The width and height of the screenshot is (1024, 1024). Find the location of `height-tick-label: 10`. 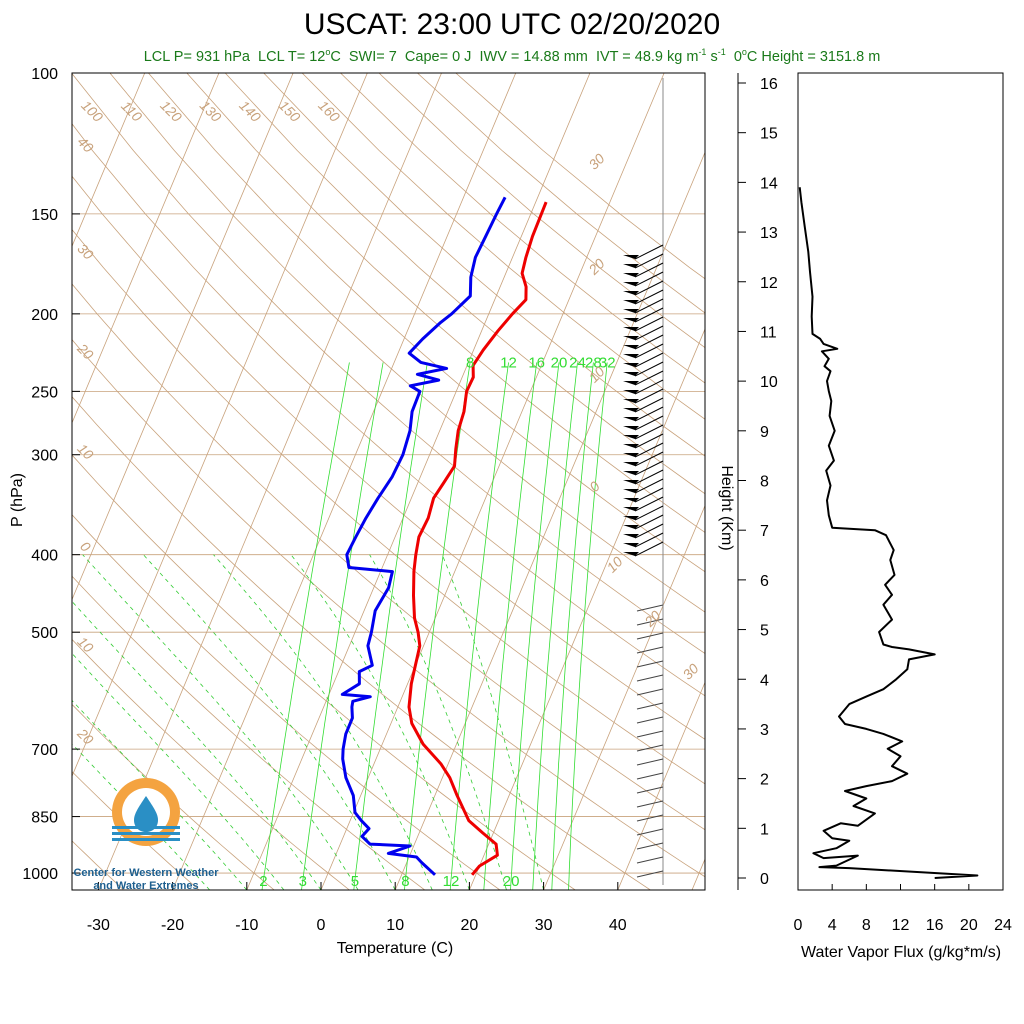

height-tick-label: 10 is located at coordinates (769, 382).